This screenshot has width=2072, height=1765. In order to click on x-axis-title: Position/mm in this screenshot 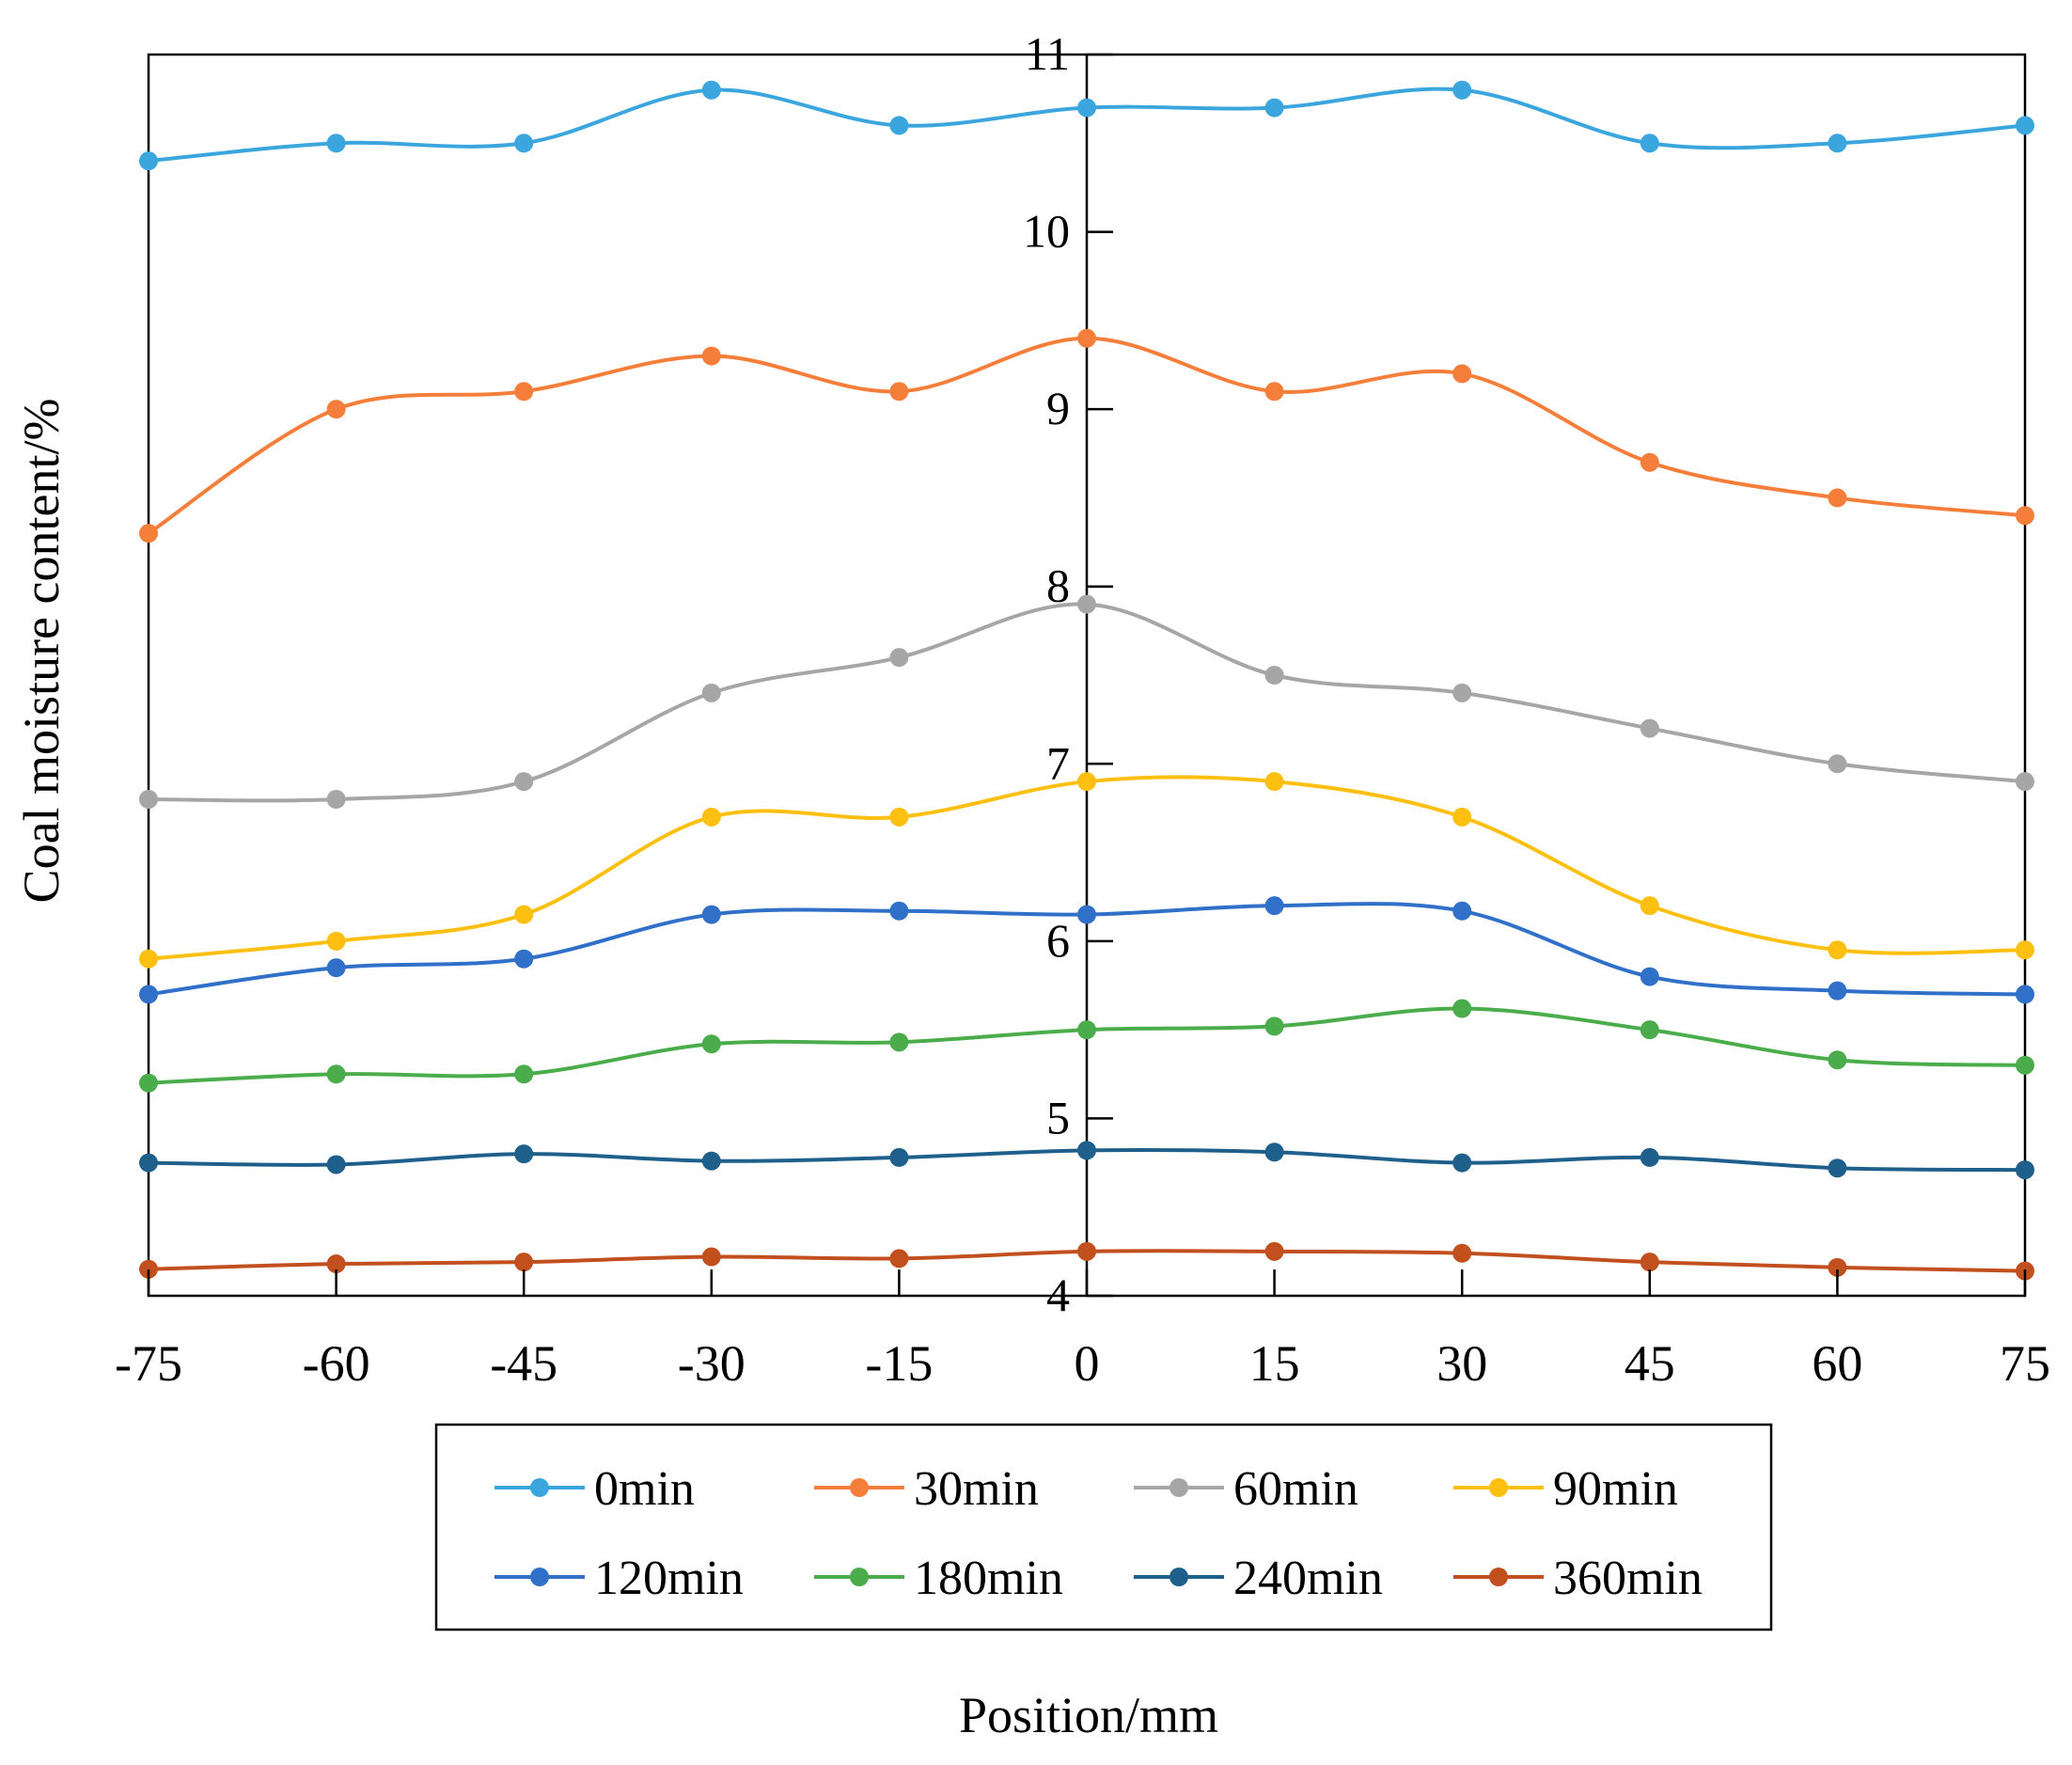, I will do `click(1088, 1715)`.